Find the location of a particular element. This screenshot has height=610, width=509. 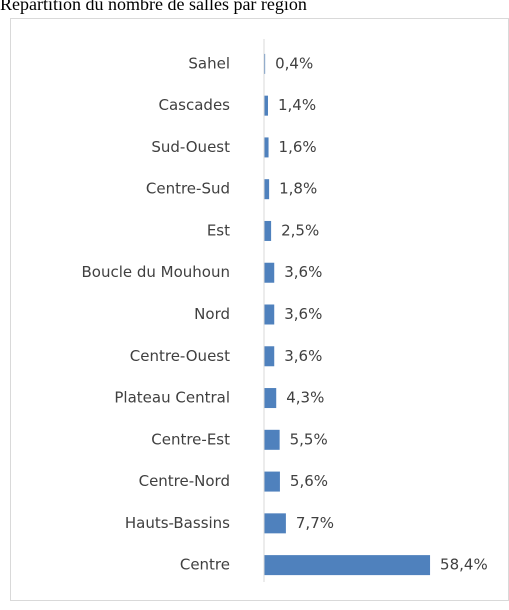

value-label: 2,5% is located at coordinates (300, 230).